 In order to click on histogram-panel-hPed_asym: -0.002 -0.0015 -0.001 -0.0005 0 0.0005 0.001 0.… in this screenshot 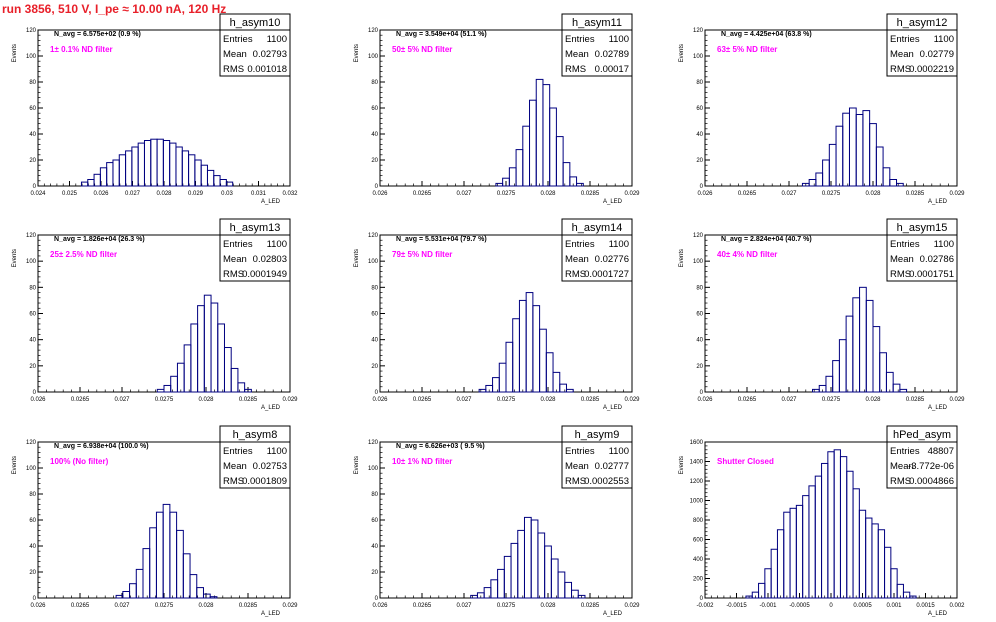, I will do `click(822, 521)`.